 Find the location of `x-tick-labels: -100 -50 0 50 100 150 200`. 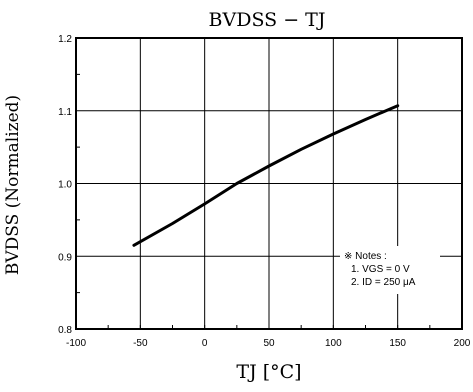

x-tick-labels: -100 -50 0 50 100 150 200 is located at coordinates (268, 343).